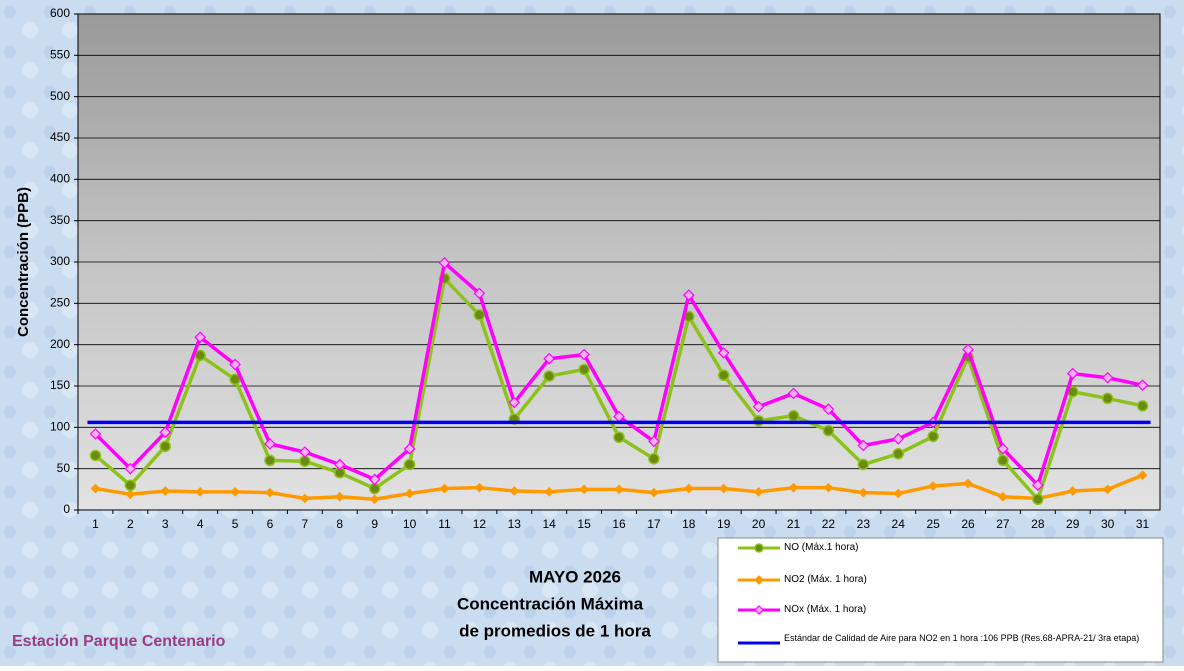  I want to click on x-tick-label: 9, so click(374, 524).